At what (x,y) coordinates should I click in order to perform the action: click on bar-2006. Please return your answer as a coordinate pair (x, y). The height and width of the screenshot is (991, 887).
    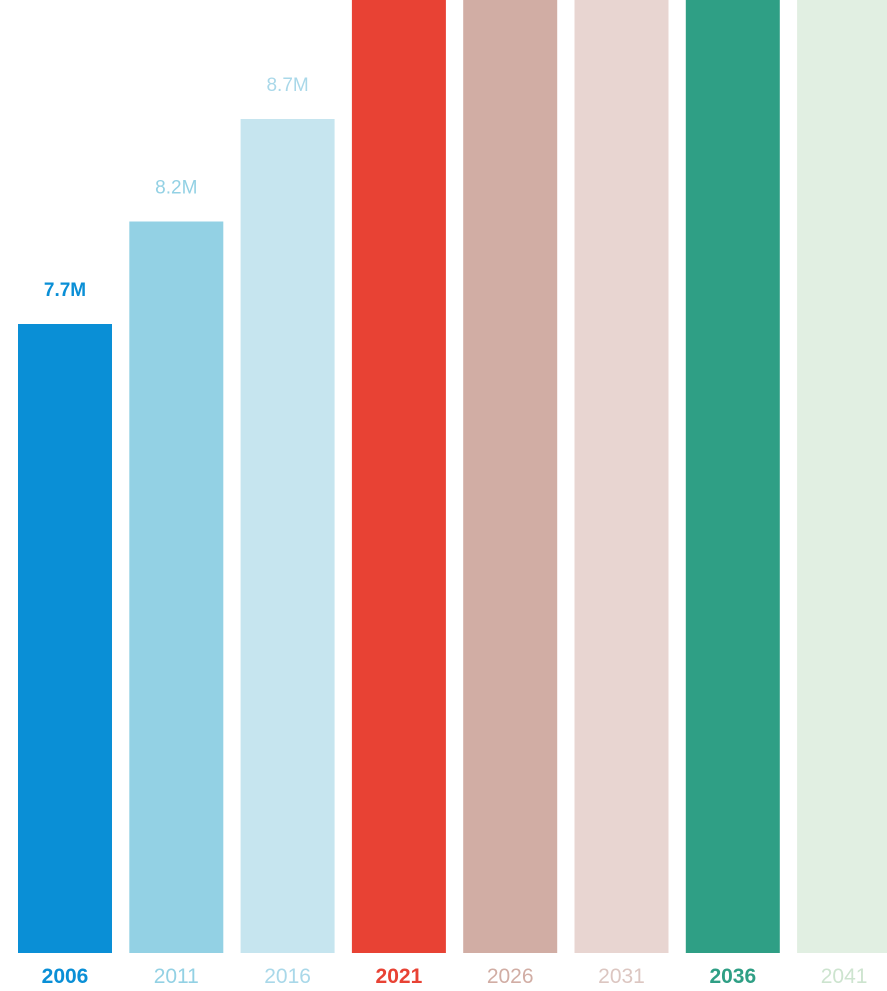
    Looking at the image, I should click on (65, 638).